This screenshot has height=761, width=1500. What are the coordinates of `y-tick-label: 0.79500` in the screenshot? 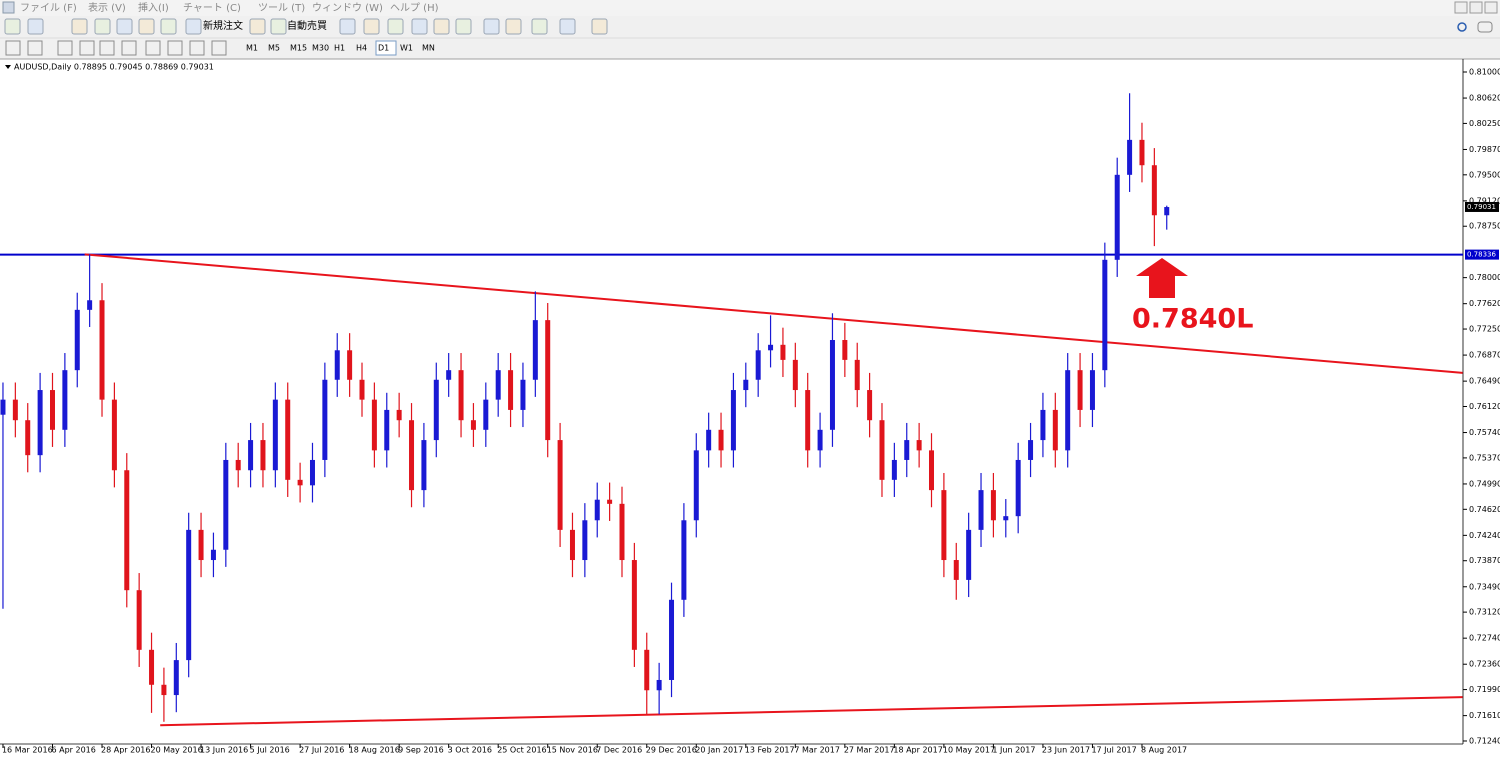 It's located at (1484, 174).